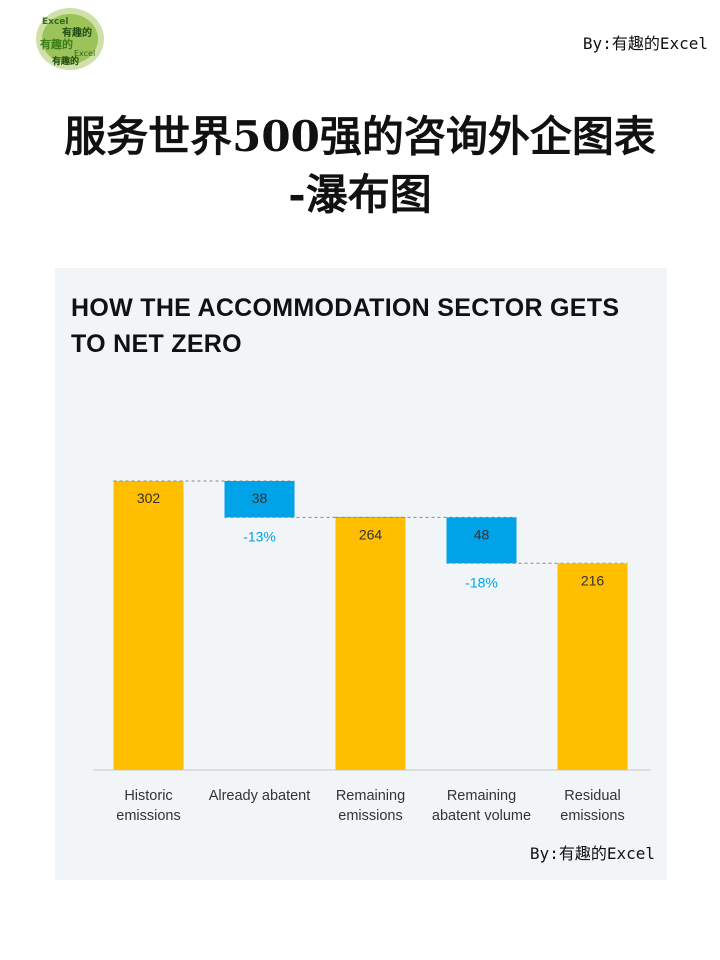 The image size is (720, 960). What do you see at coordinates (593, 580) in the screenshot?
I see `value-label-4: 216` at bounding box center [593, 580].